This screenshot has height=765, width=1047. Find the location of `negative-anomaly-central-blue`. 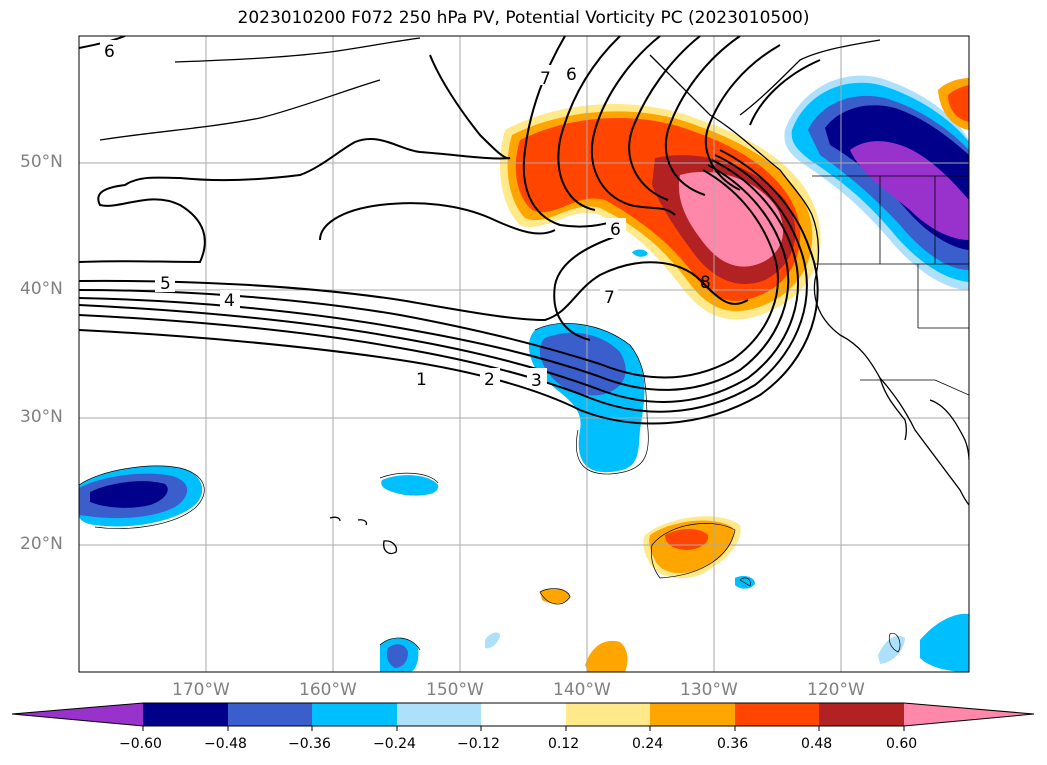

negative-anomaly-central-blue is located at coordinates (582, 364).